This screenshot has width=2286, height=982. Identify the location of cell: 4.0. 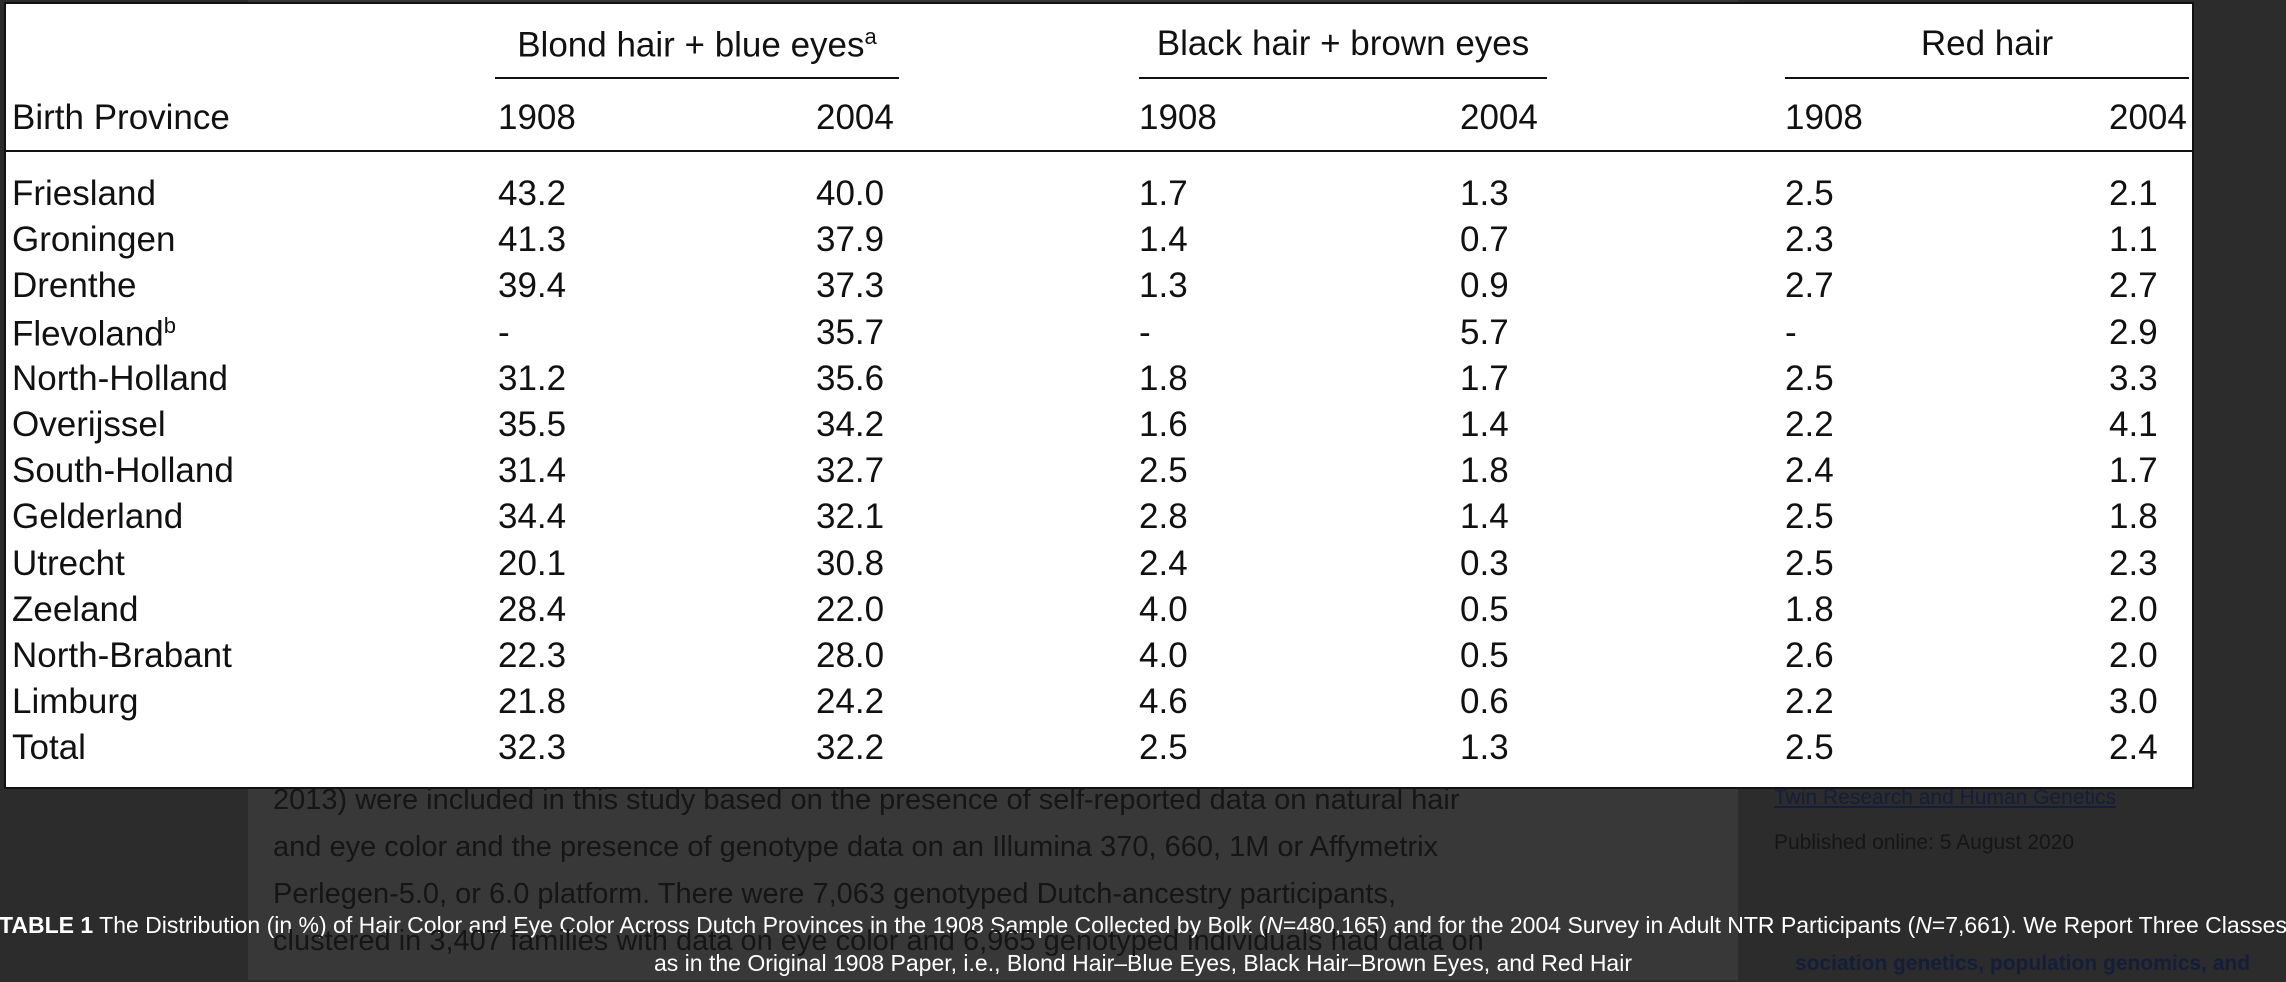
(1163, 655).